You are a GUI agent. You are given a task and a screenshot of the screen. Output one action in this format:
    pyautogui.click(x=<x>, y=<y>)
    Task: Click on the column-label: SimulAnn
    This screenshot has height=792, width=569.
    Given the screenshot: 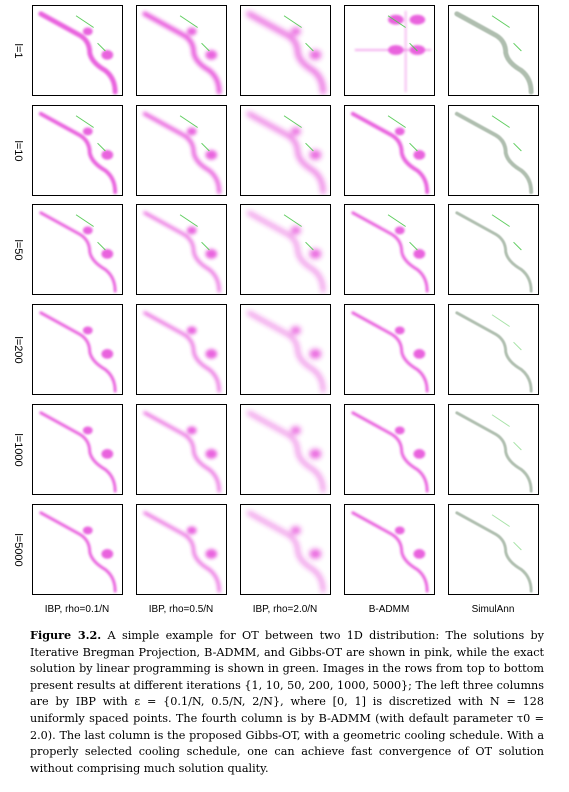 What is the action you would take?
    pyautogui.click(x=493, y=609)
    